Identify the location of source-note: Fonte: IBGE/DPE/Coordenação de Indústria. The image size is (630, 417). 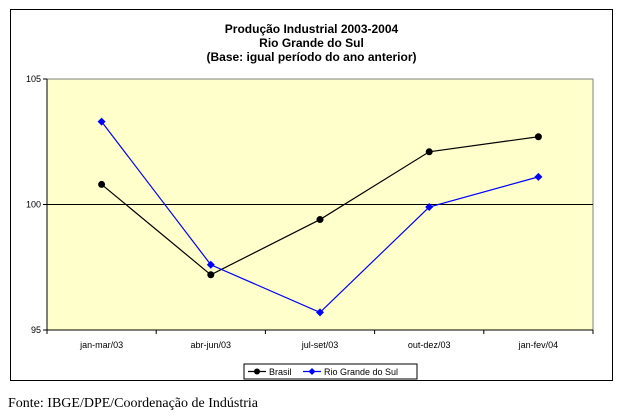
(133, 403).